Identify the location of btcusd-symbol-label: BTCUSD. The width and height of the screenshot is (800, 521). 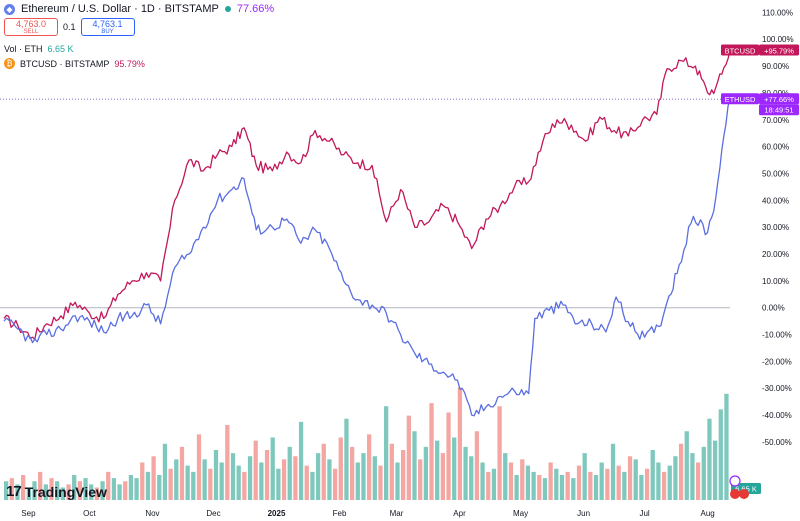
(740, 51).